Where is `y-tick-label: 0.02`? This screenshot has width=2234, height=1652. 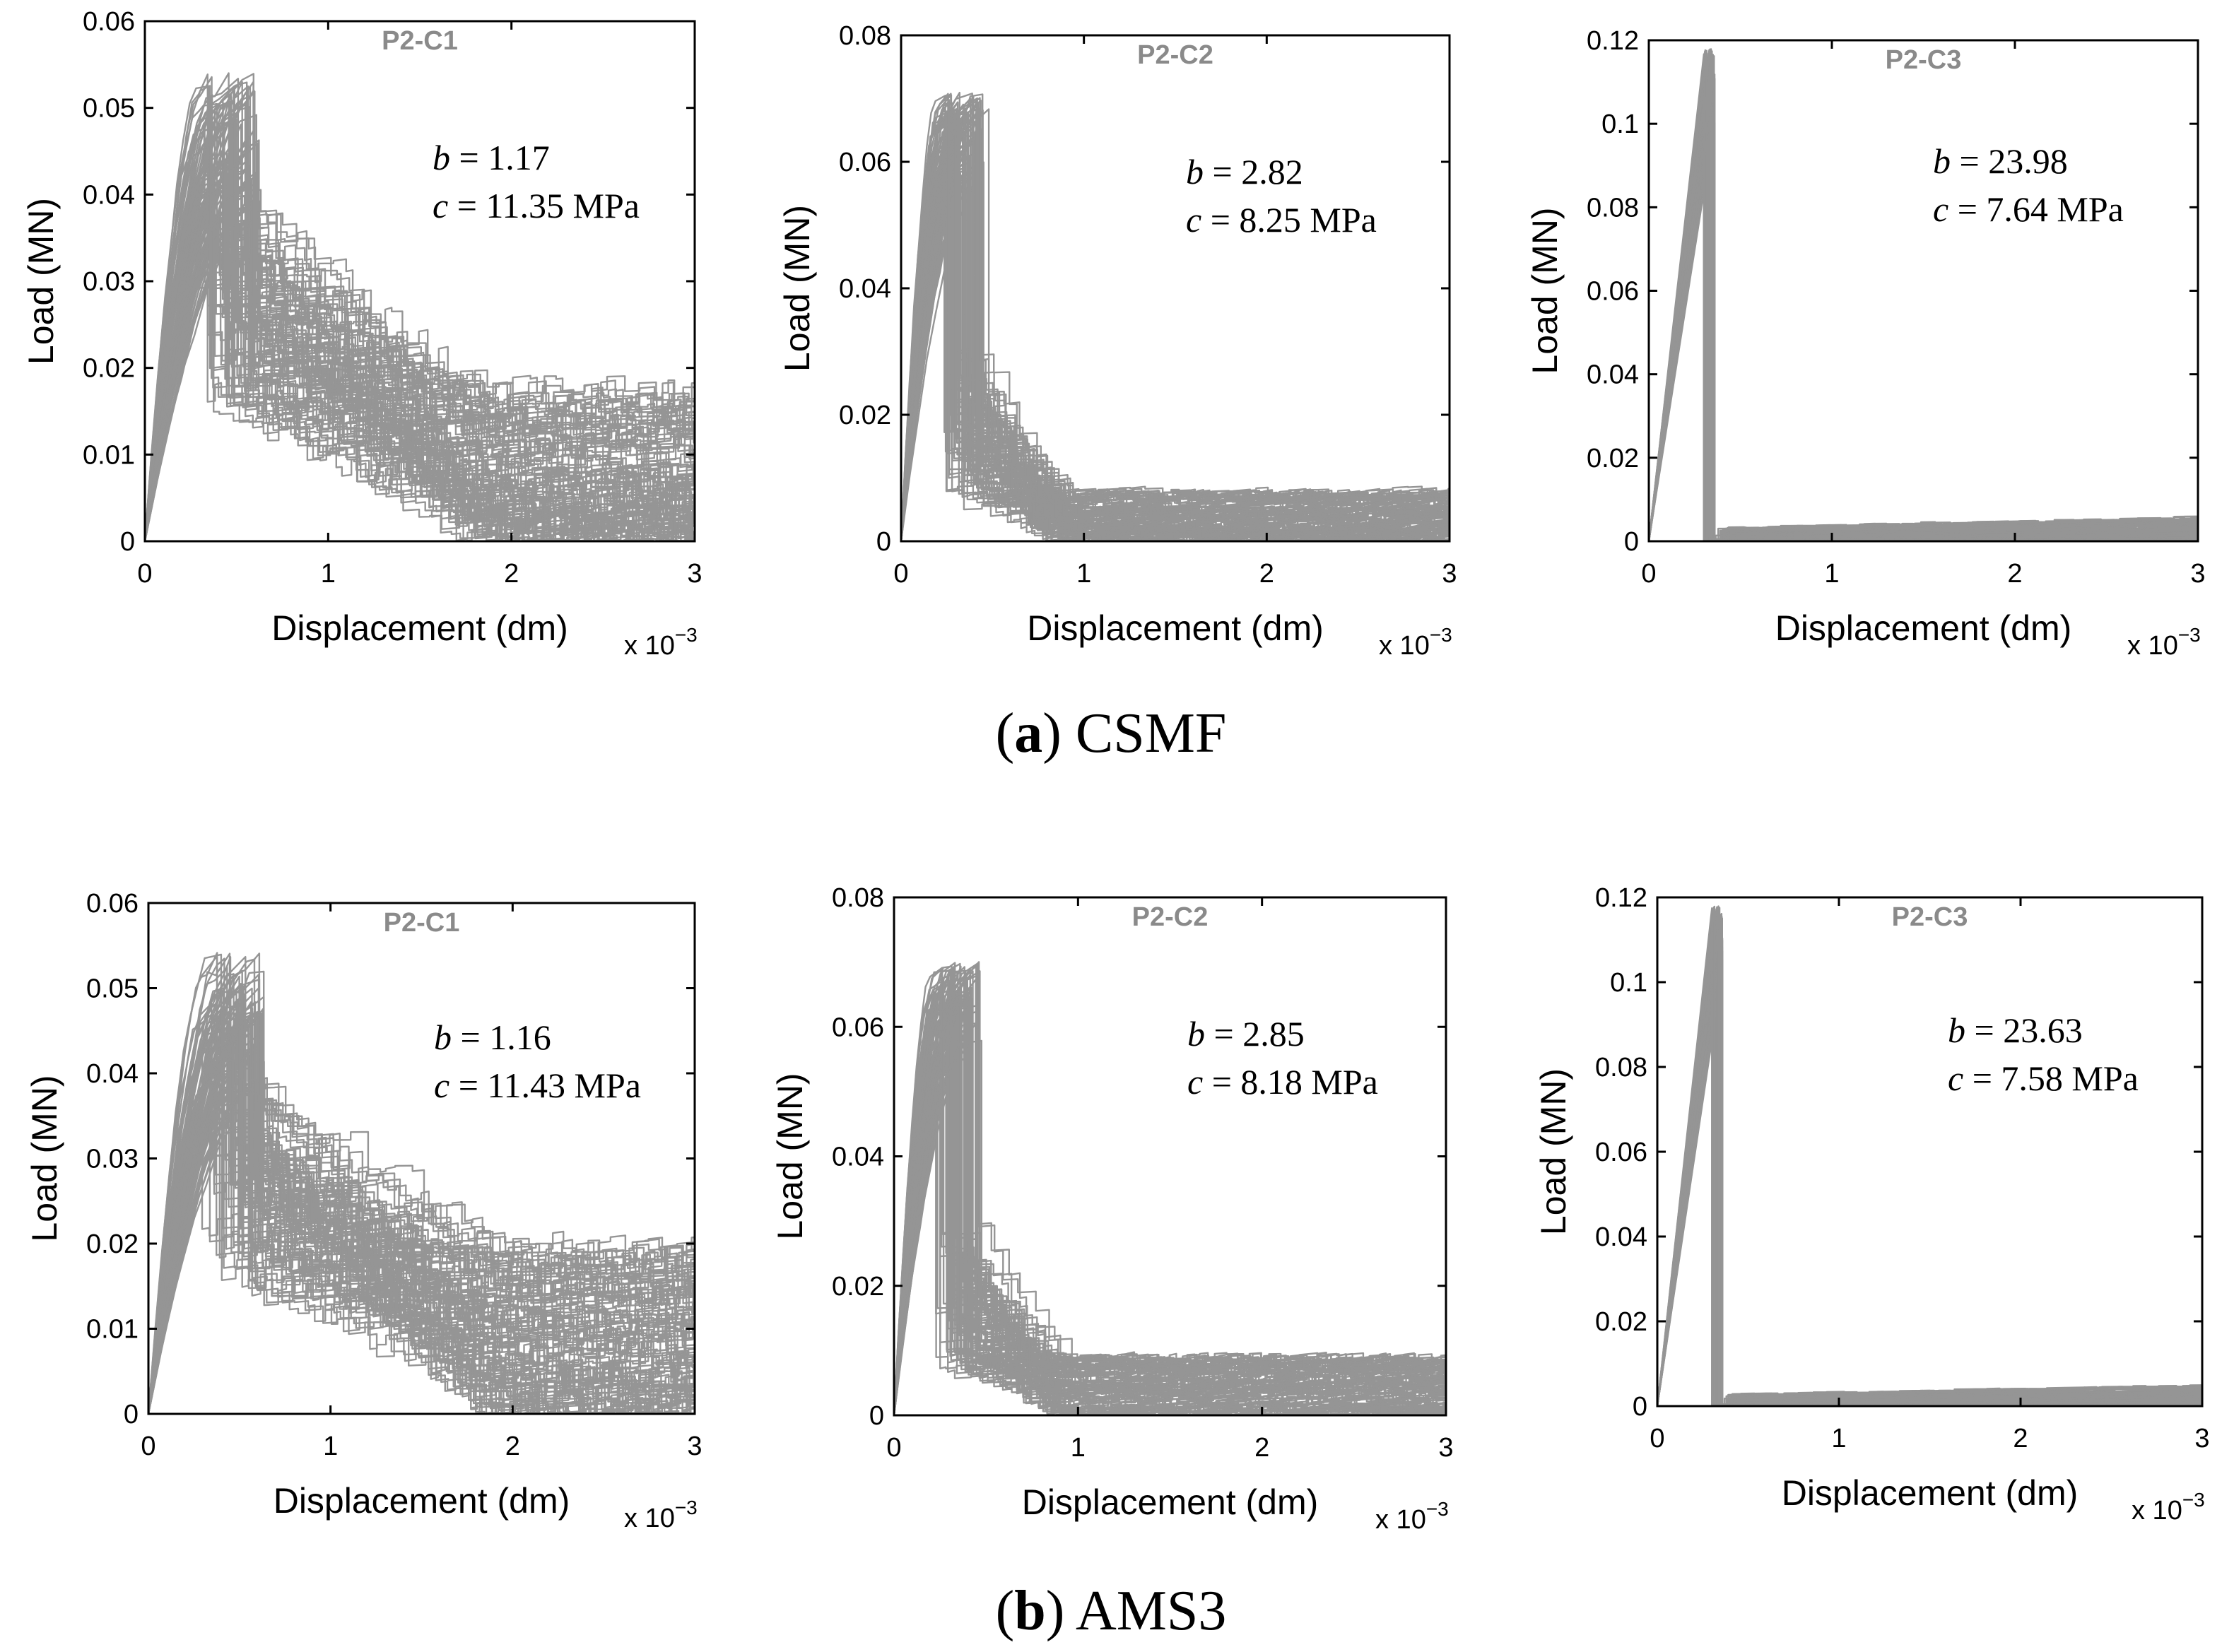 y-tick-label: 0.02 is located at coordinates (1613, 459).